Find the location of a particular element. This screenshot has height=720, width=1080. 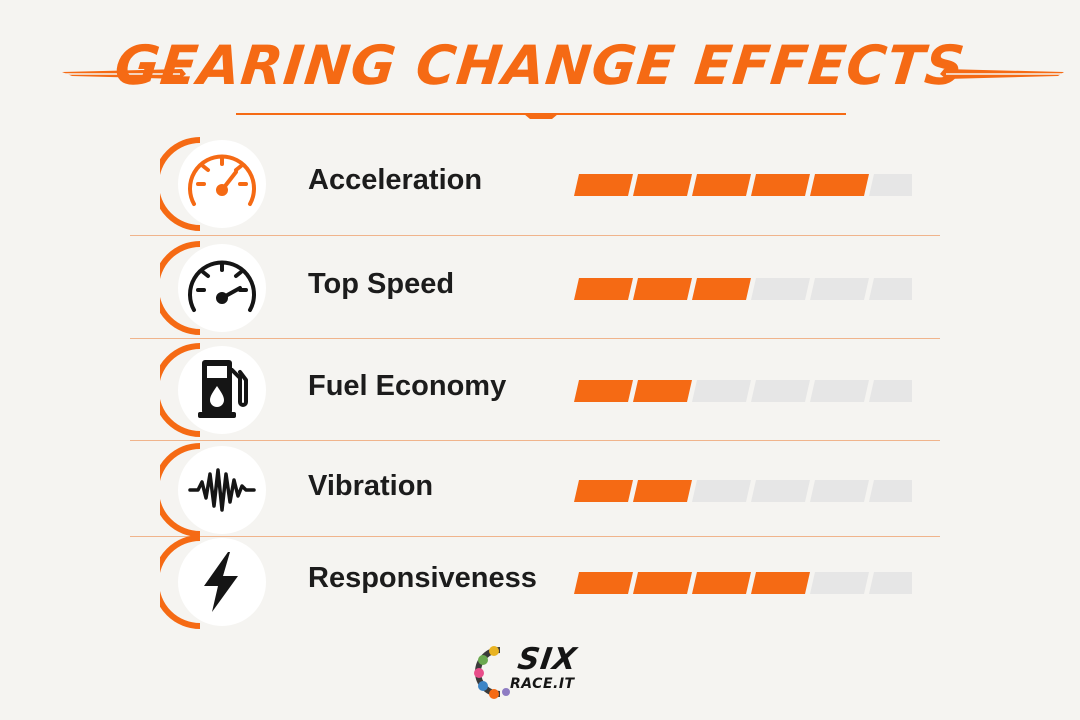

page-title: GEARING CHANGE EFFECTS is located at coordinates (540, 65).